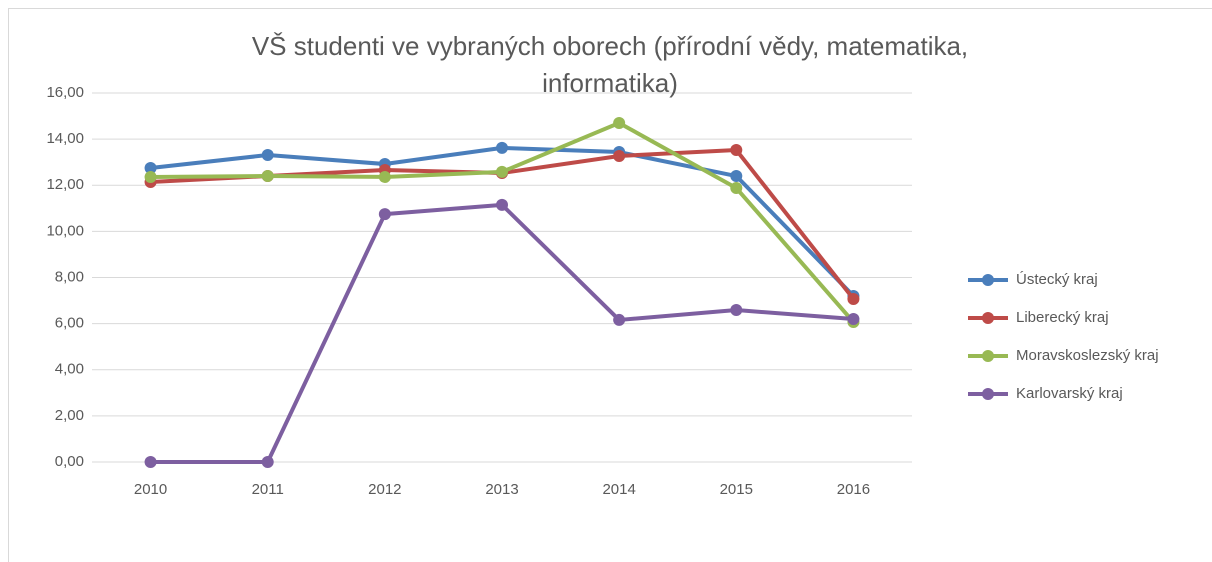 This screenshot has height=562, width=1212. What do you see at coordinates (69, 276) in the screenshot?
I see `y-tick-label: 8,00` at bounding box center [69, 276].